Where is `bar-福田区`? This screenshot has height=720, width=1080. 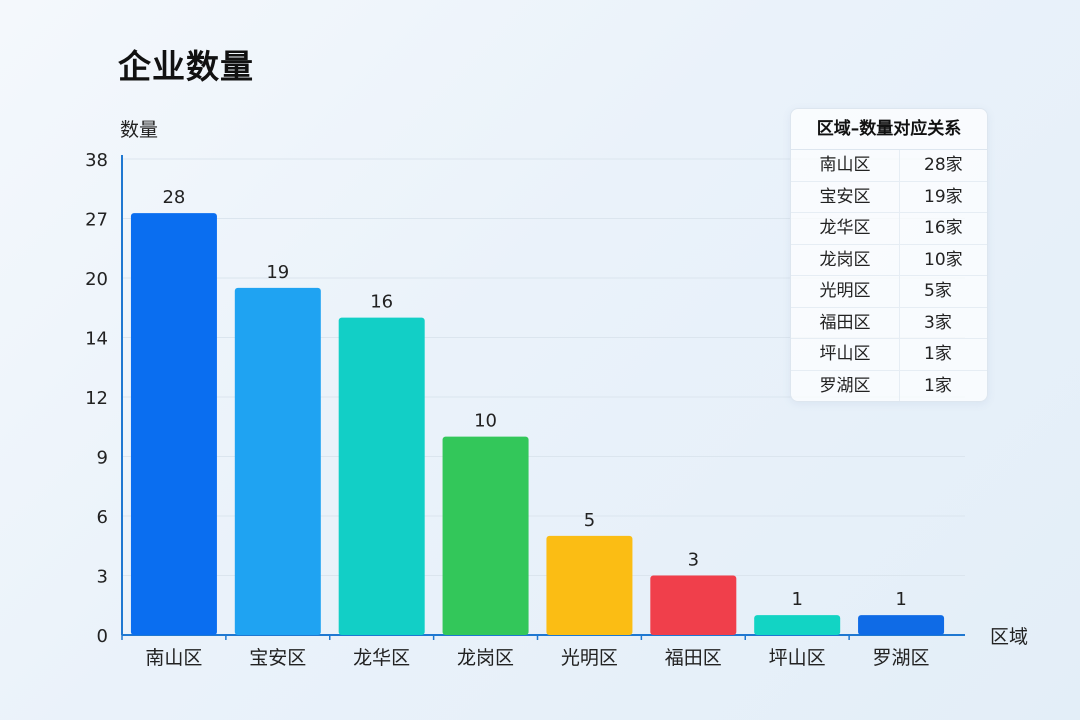 bar-福田区 is located at coordinates (693, 605).